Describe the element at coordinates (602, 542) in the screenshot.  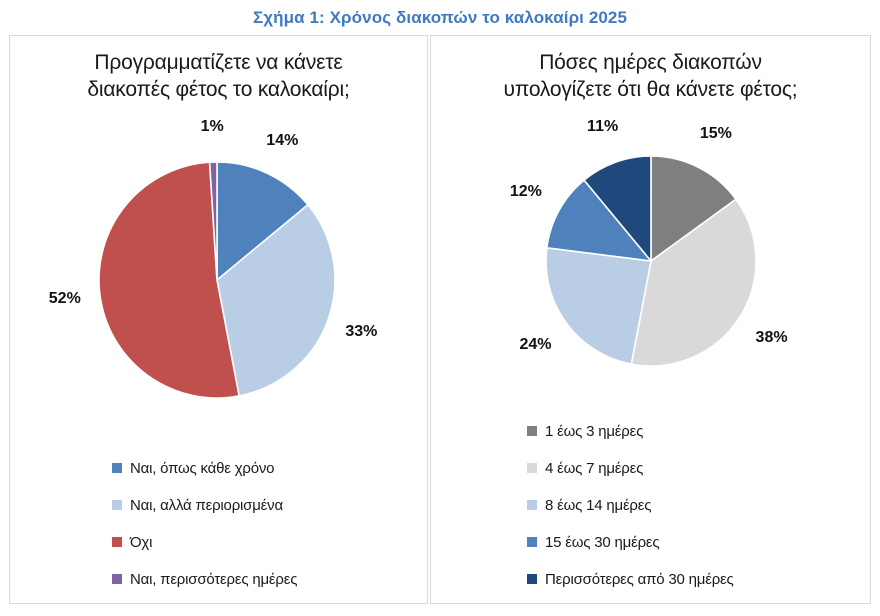
I see `legend-label: 15 έως 30 ημέρες` at that location.